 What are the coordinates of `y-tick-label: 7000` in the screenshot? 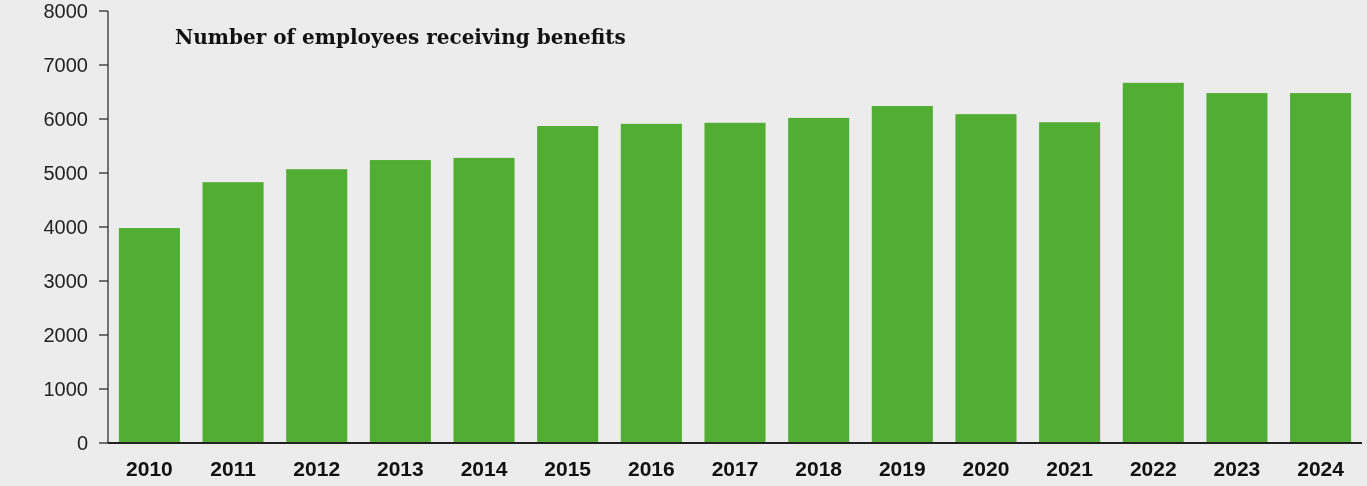 It's located at (65, 65).